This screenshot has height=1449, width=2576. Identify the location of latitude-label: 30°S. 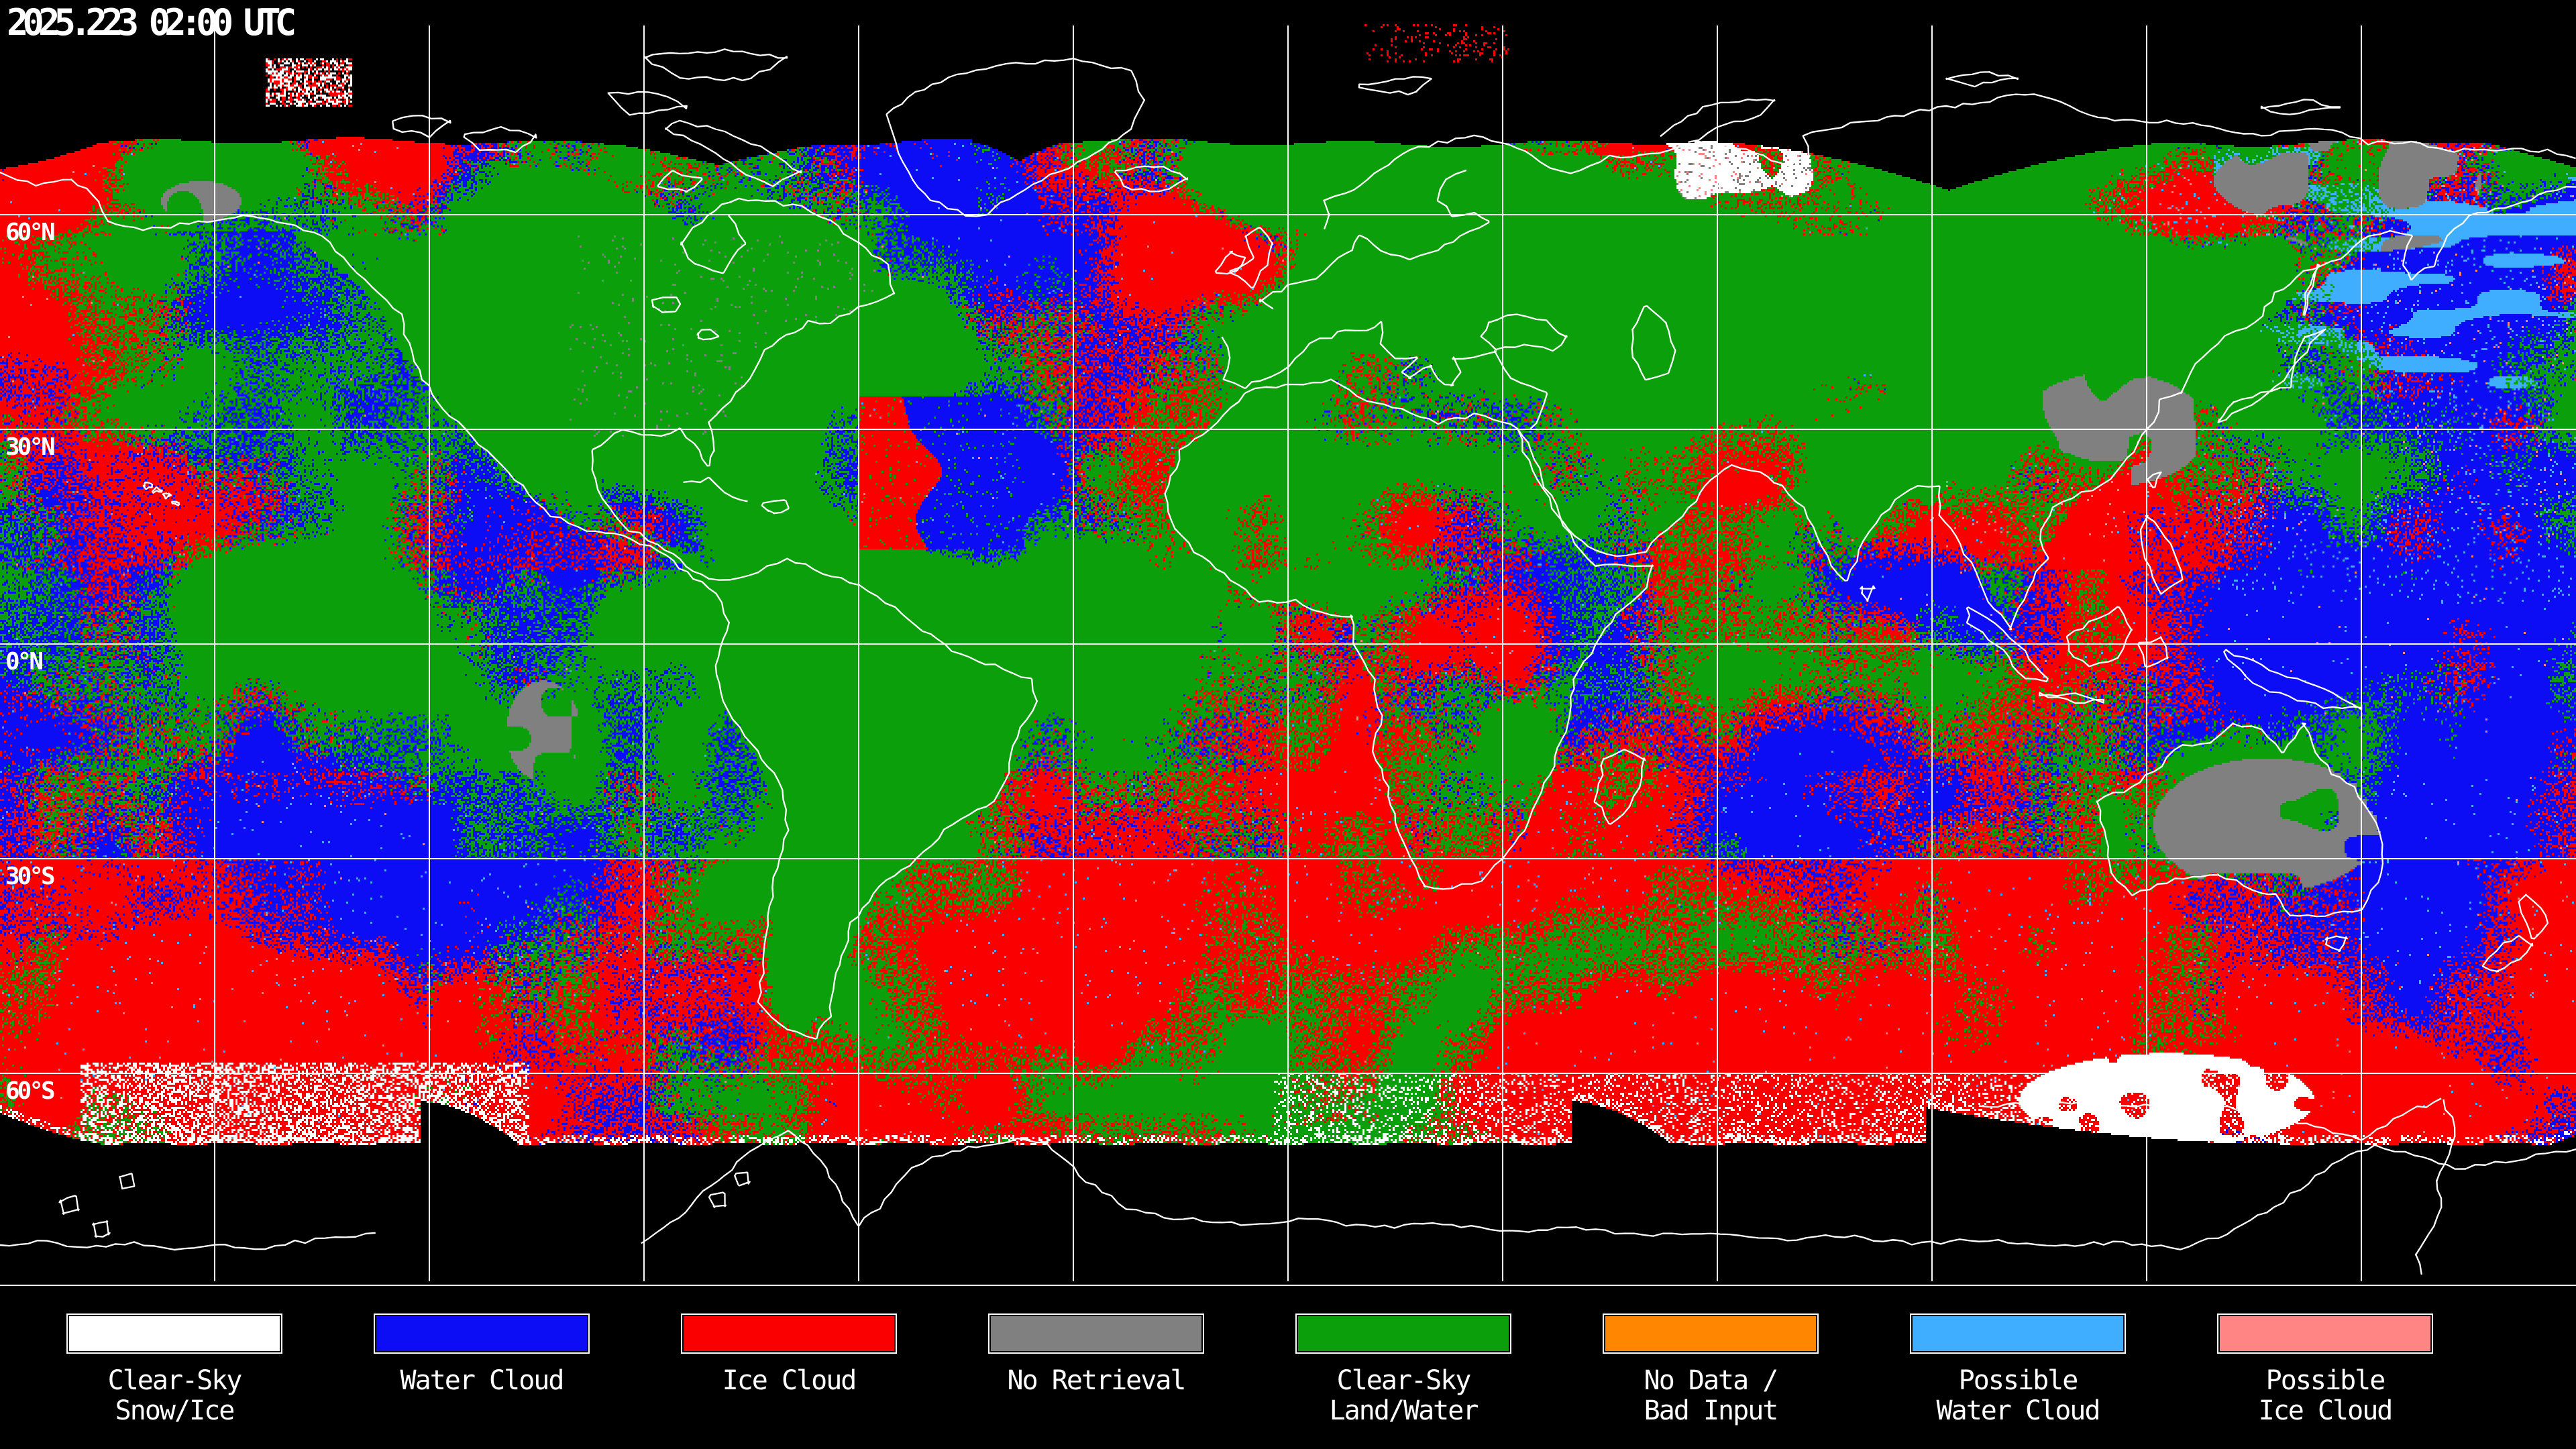
(30, 876).